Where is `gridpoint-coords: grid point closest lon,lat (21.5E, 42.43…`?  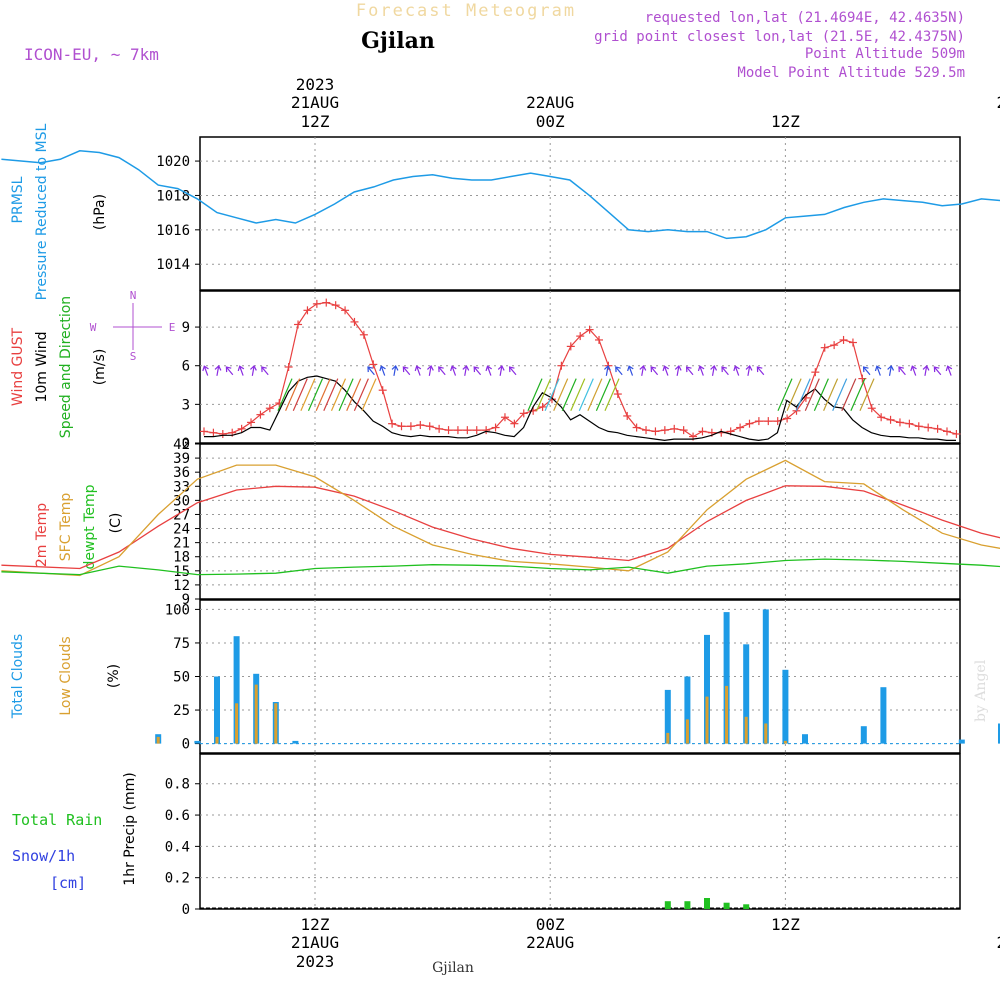 gridpoint-coords: grid point closest lon,lat (21.5E, 42.43… is located at coordinates (779, 37).